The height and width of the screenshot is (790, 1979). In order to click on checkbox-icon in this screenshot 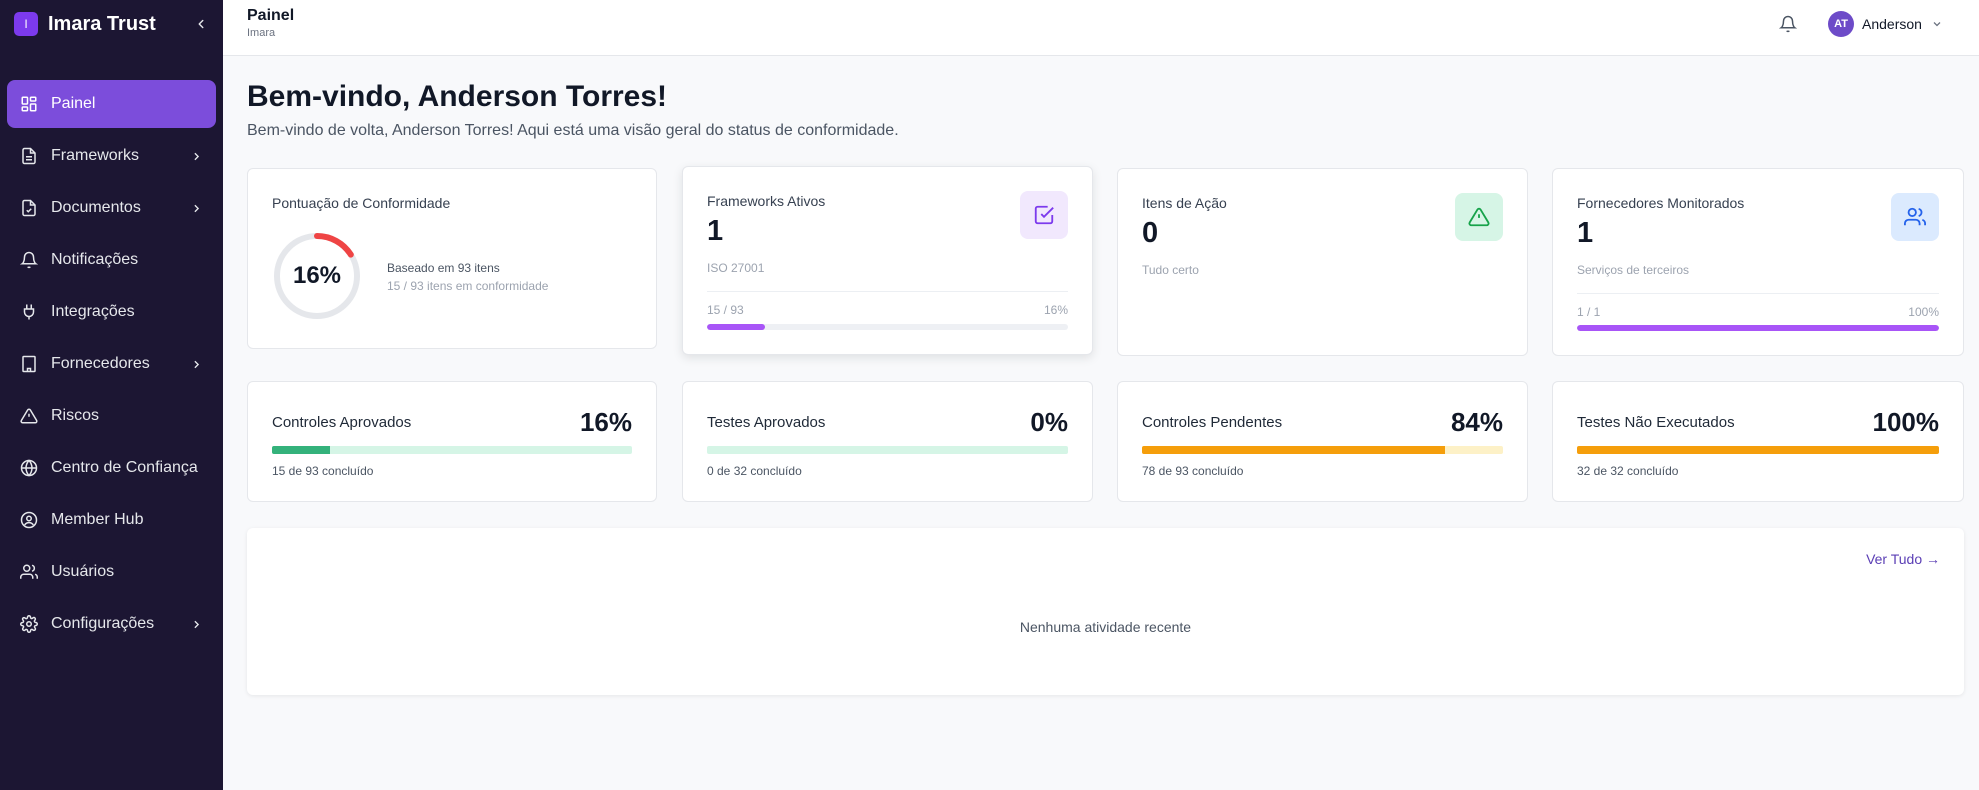, I will do `click(1044, 215)`.